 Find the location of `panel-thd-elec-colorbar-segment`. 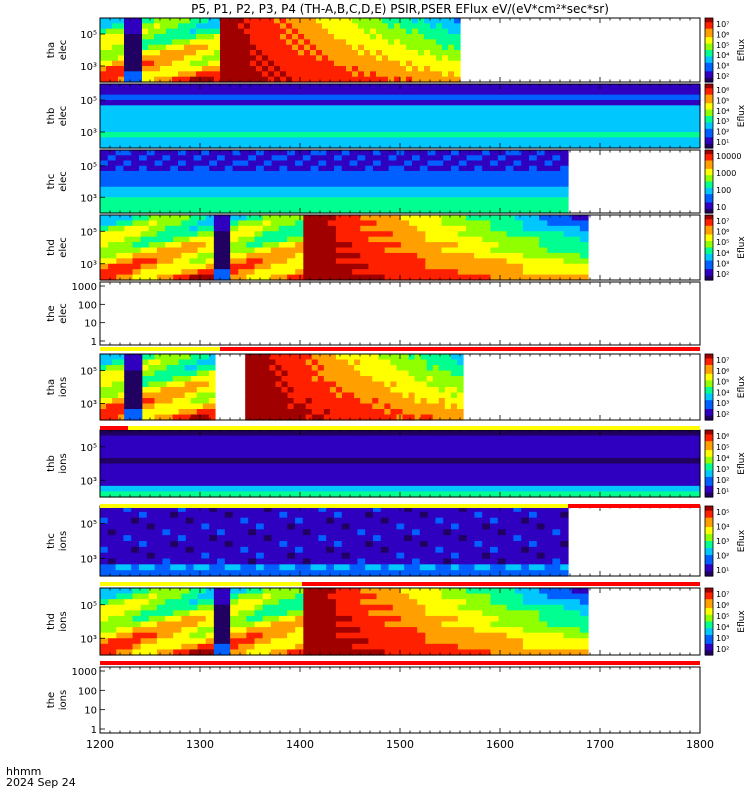

panel-thd-elec-colorbar-segment is located at coordinates (709, 218).